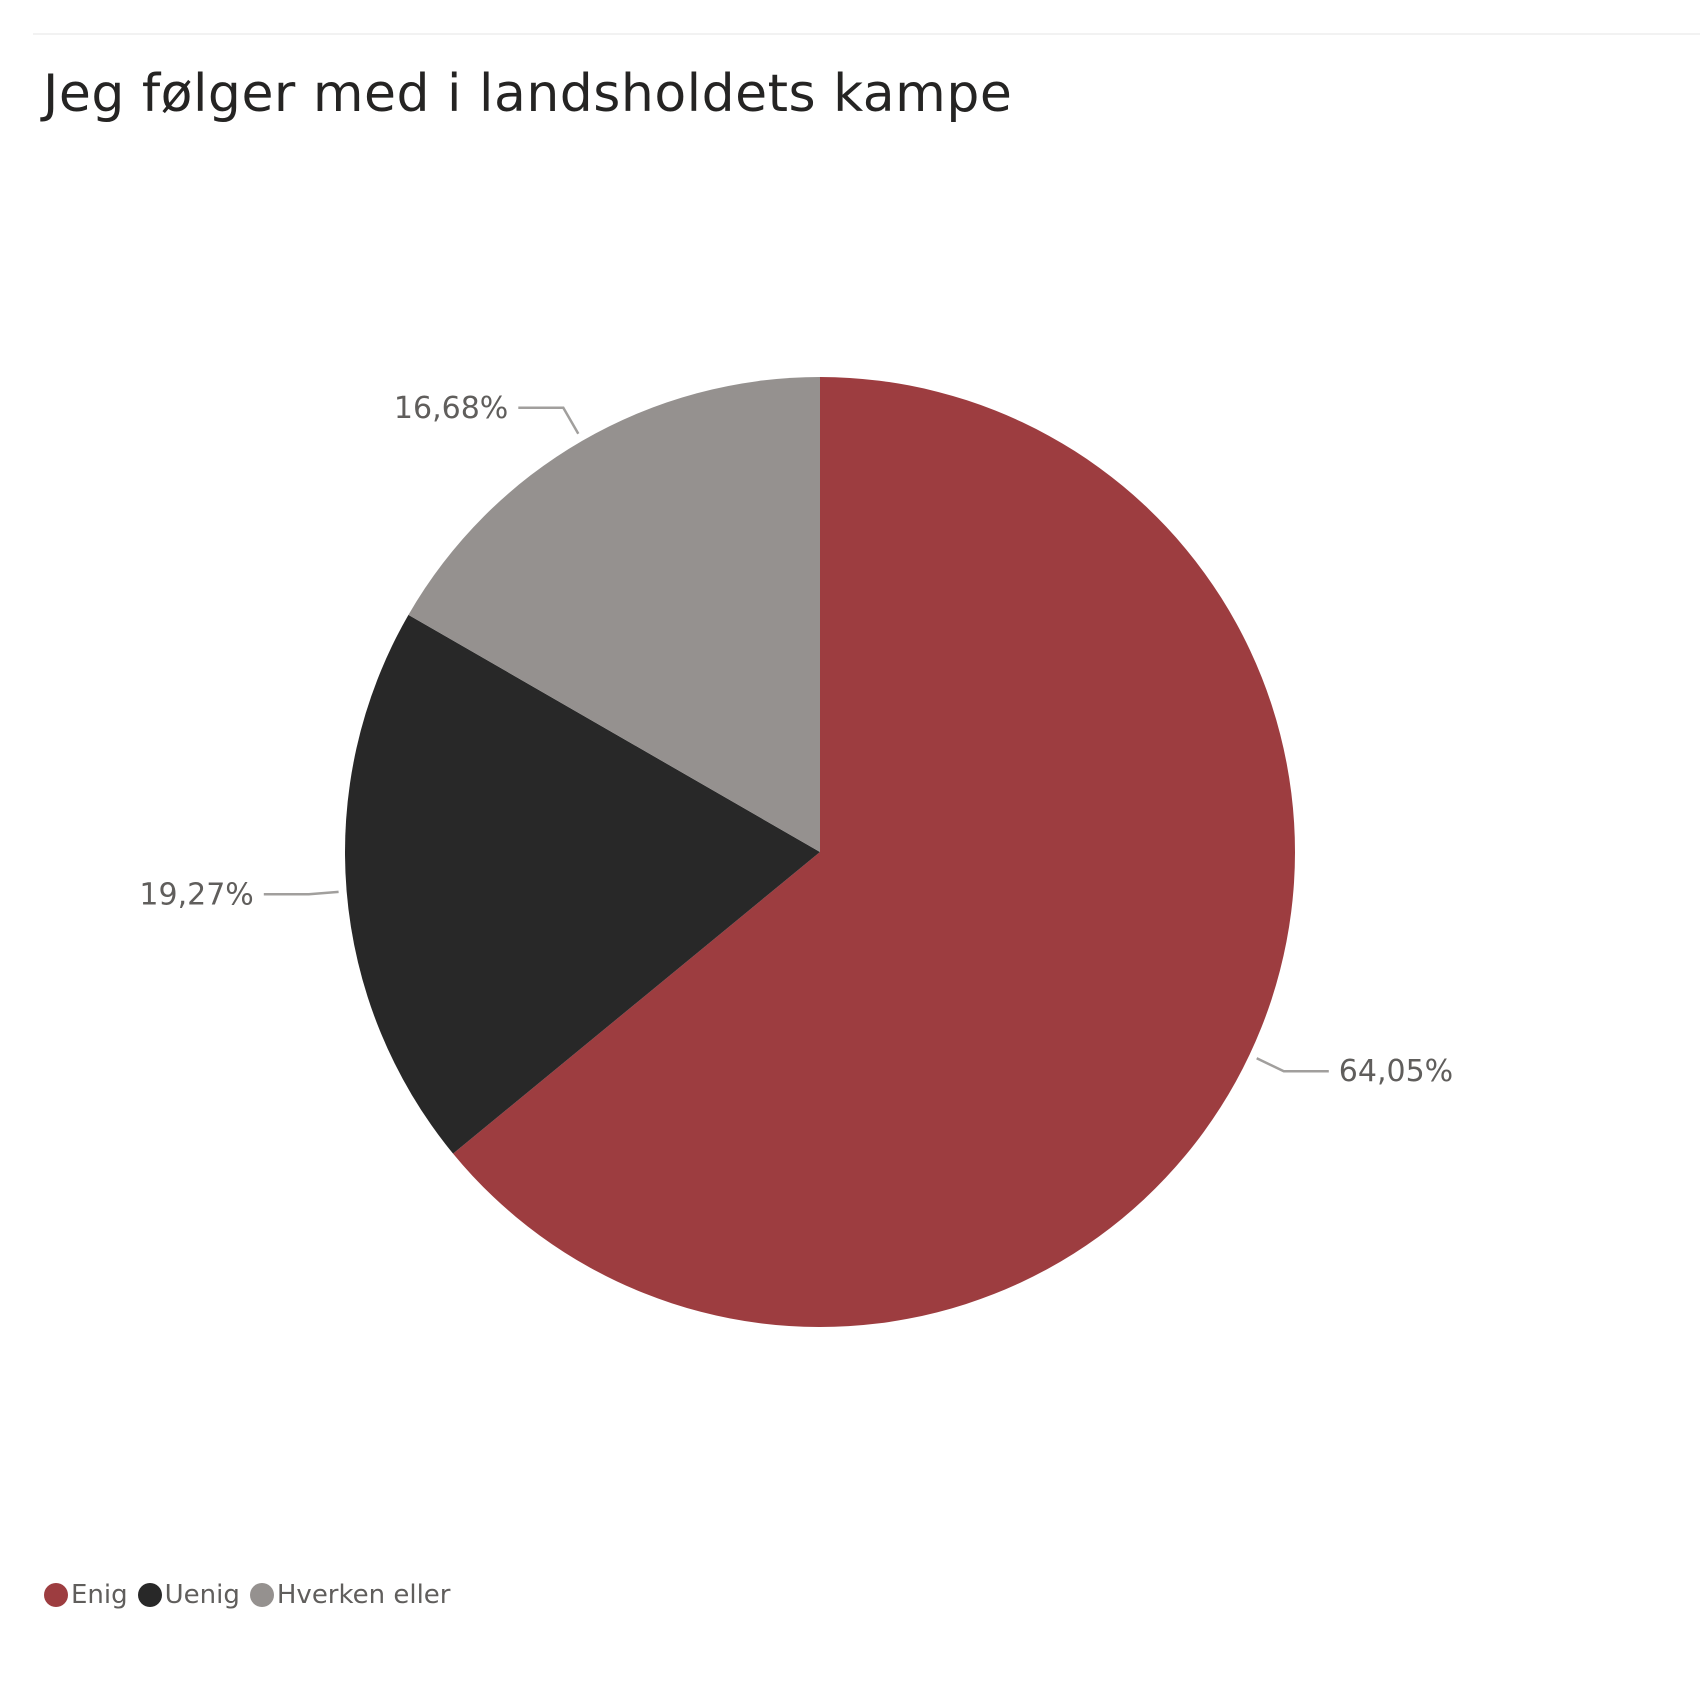 This screenshot has width=1700, height=1700. I want to click on leader-line-hverken-eller, so click(549, 420).